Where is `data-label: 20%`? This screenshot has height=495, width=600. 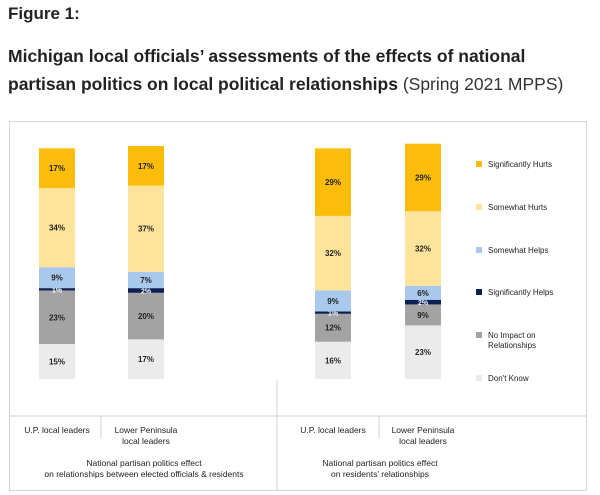
data-label: 20% is located at coordinates (146, 316).